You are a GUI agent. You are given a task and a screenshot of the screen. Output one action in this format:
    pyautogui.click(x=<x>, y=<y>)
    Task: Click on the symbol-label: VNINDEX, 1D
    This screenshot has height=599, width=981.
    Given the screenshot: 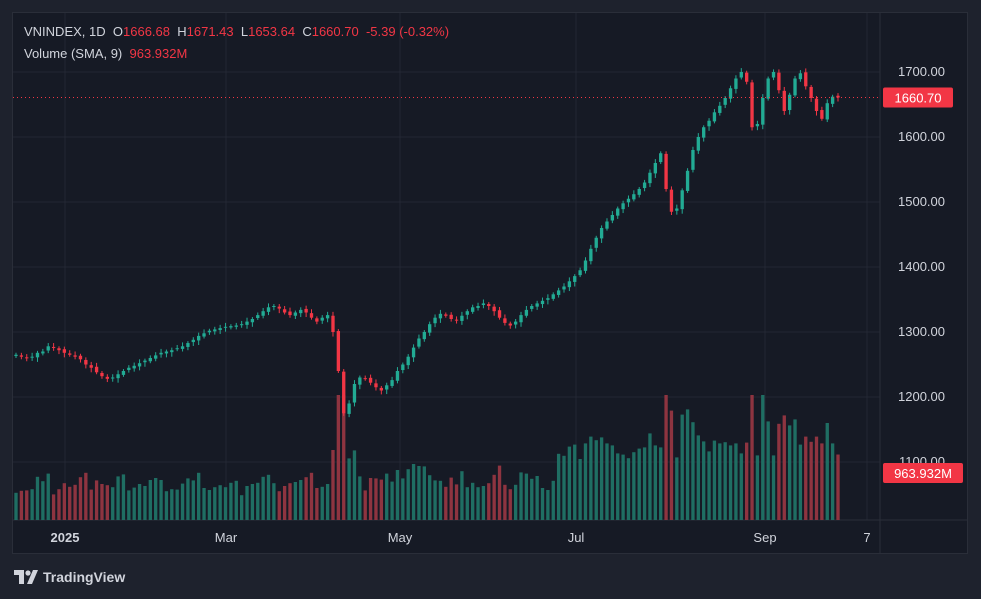 What is the action you would take?
    pyautogui.click(x=65, y=31)
    